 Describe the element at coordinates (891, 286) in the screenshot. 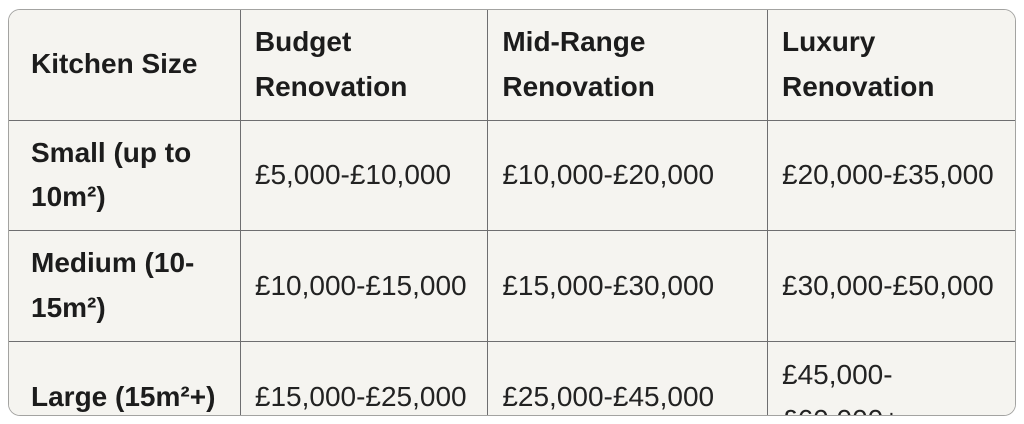

I see `cell-medium-luxury: £30,000-£50,000` at that location.